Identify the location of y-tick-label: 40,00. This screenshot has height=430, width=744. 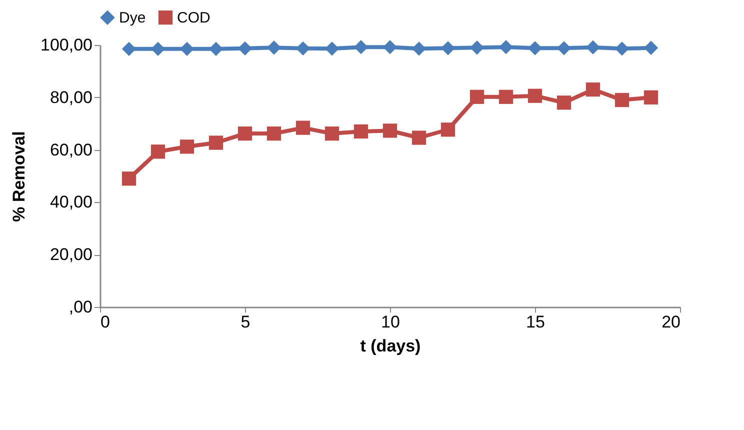
(71, 202).